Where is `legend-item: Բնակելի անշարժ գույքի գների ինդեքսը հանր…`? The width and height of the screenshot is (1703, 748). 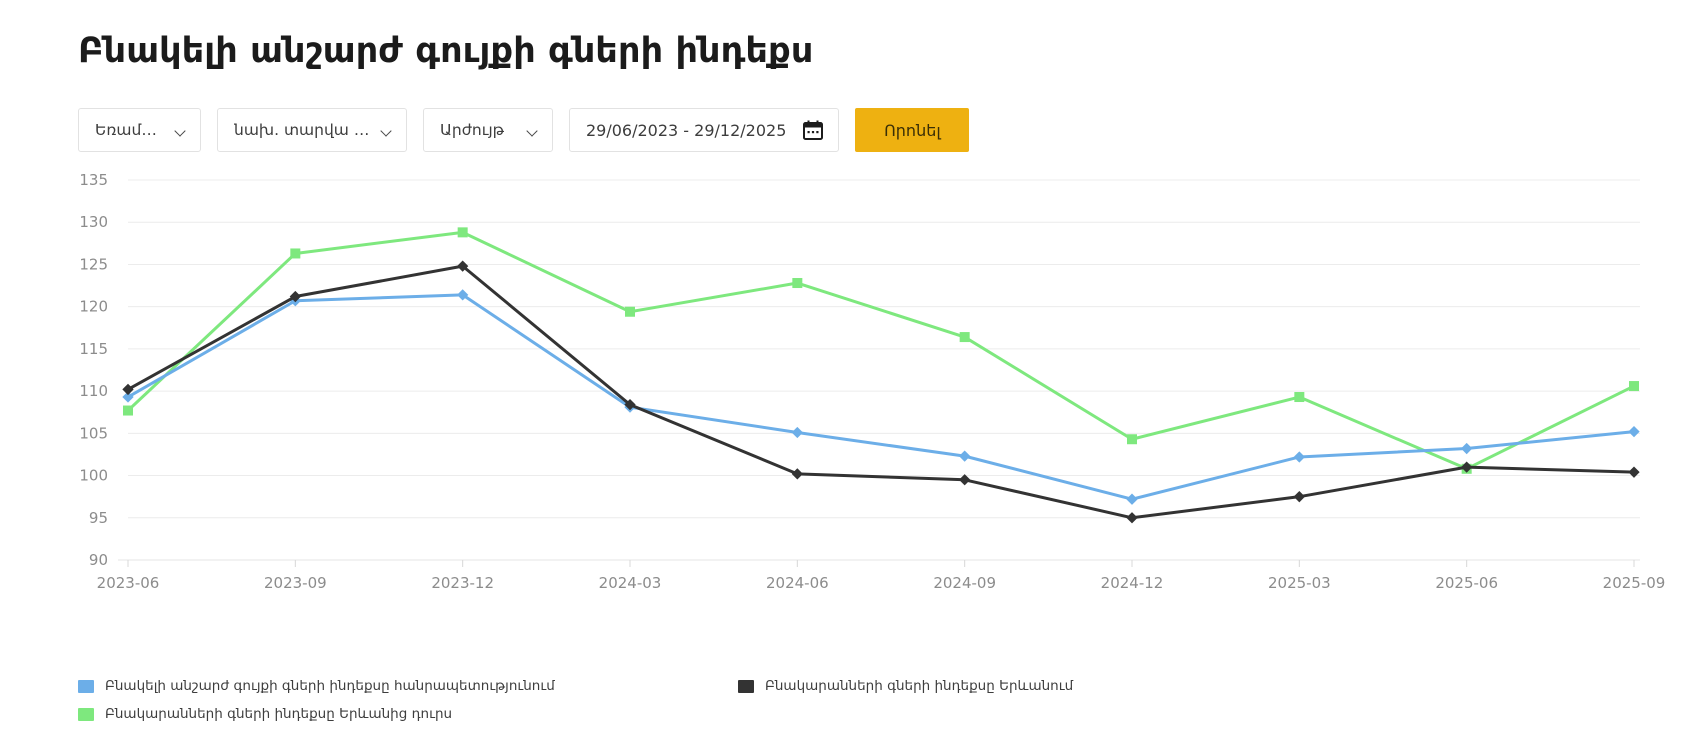 legend-item: Բնակելի անշարժ գույքի գների ինդեքսը հանր… is located at coordinates (408, 686).